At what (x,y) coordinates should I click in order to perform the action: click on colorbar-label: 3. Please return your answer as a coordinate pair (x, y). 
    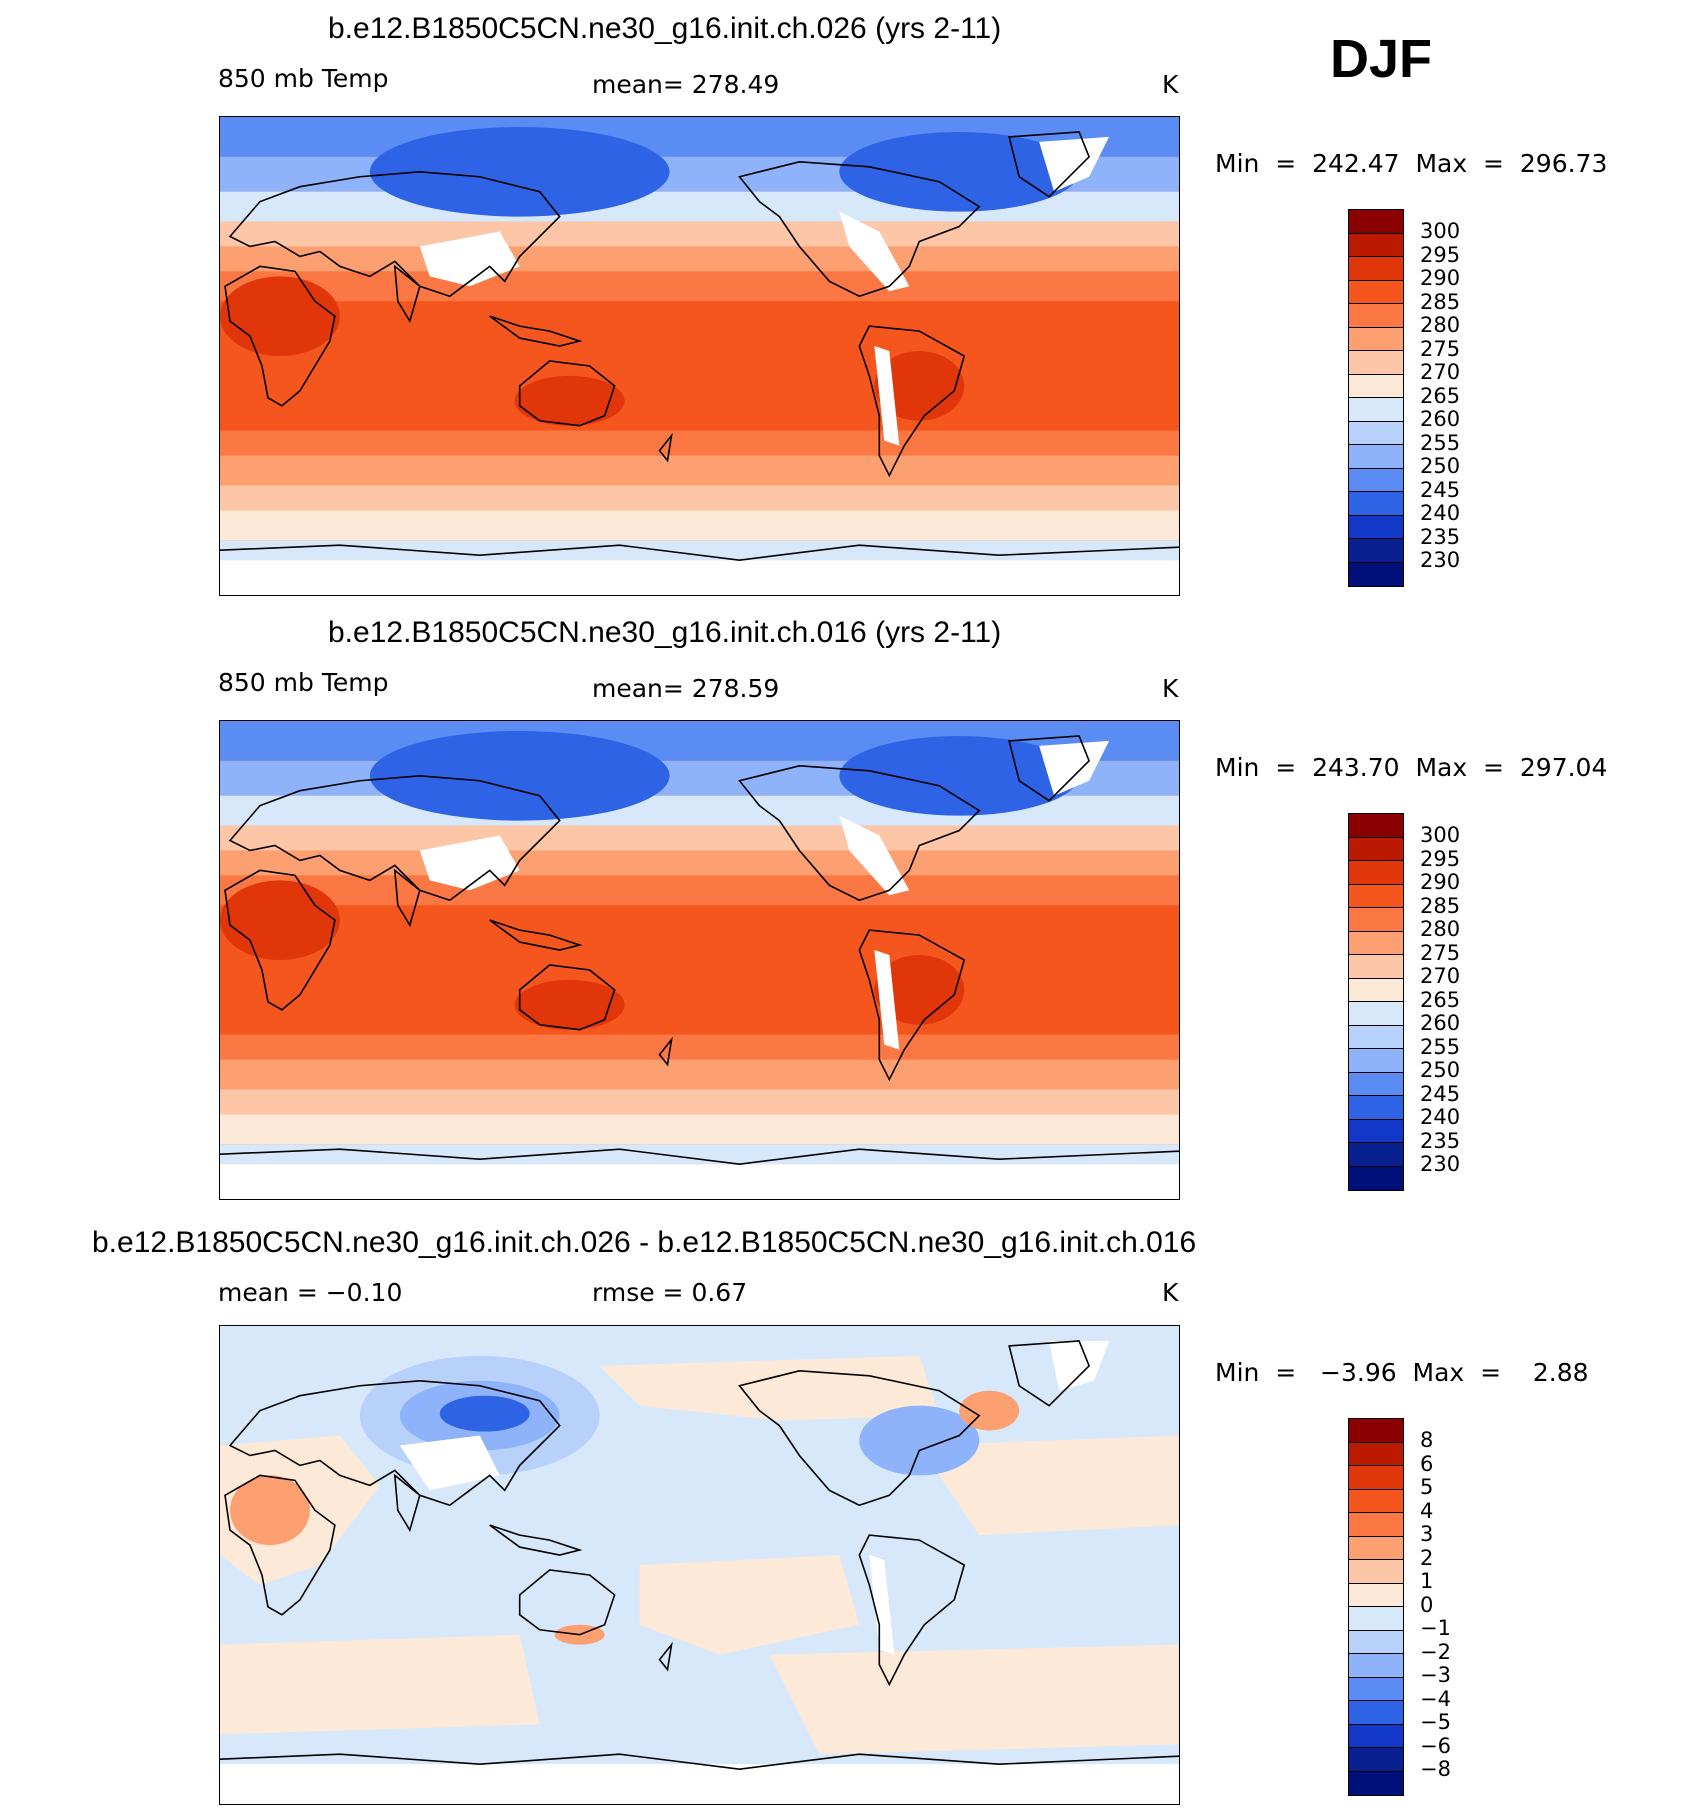
    Looking at the image, I should click on (1427, 1534).